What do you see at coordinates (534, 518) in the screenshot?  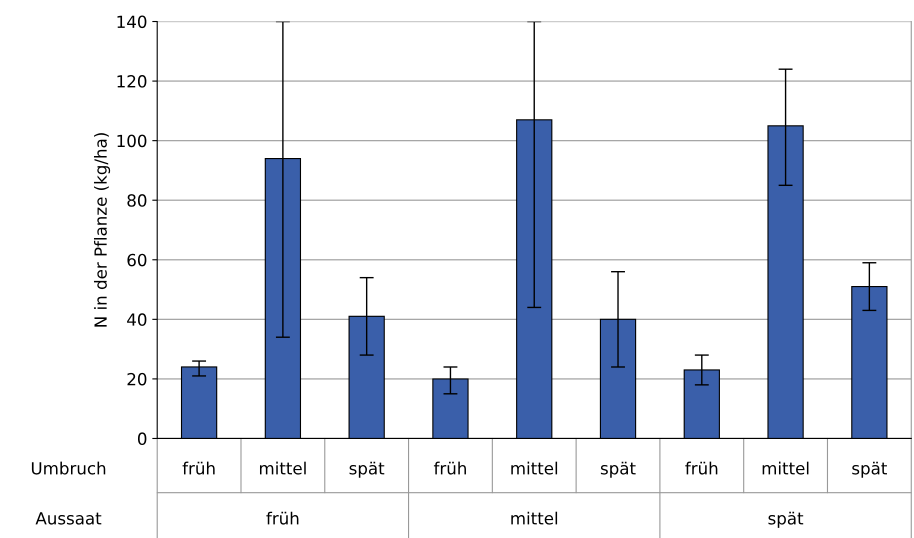 I see `text: mittel` at bounding box center [534, 518].